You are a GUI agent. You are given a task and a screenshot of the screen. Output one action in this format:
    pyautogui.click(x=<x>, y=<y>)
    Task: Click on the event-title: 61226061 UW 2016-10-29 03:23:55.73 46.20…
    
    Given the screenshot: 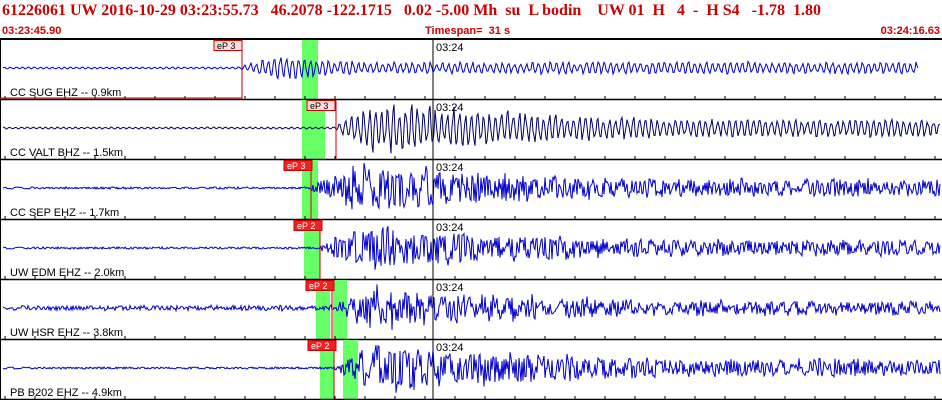 What is the action you would take?
    pyautogui.click(x=411, y=10)
    